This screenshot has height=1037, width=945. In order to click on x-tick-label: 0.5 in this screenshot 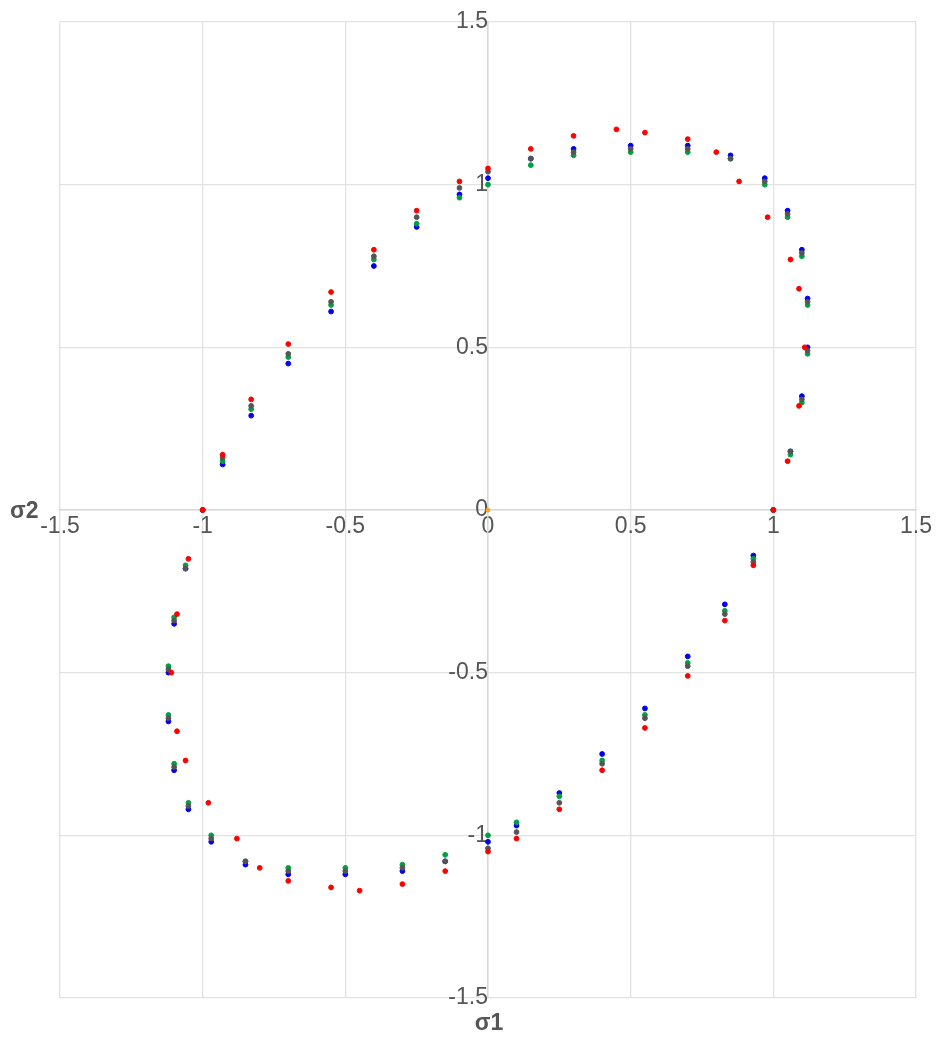, I will do `click(630, 525)`.